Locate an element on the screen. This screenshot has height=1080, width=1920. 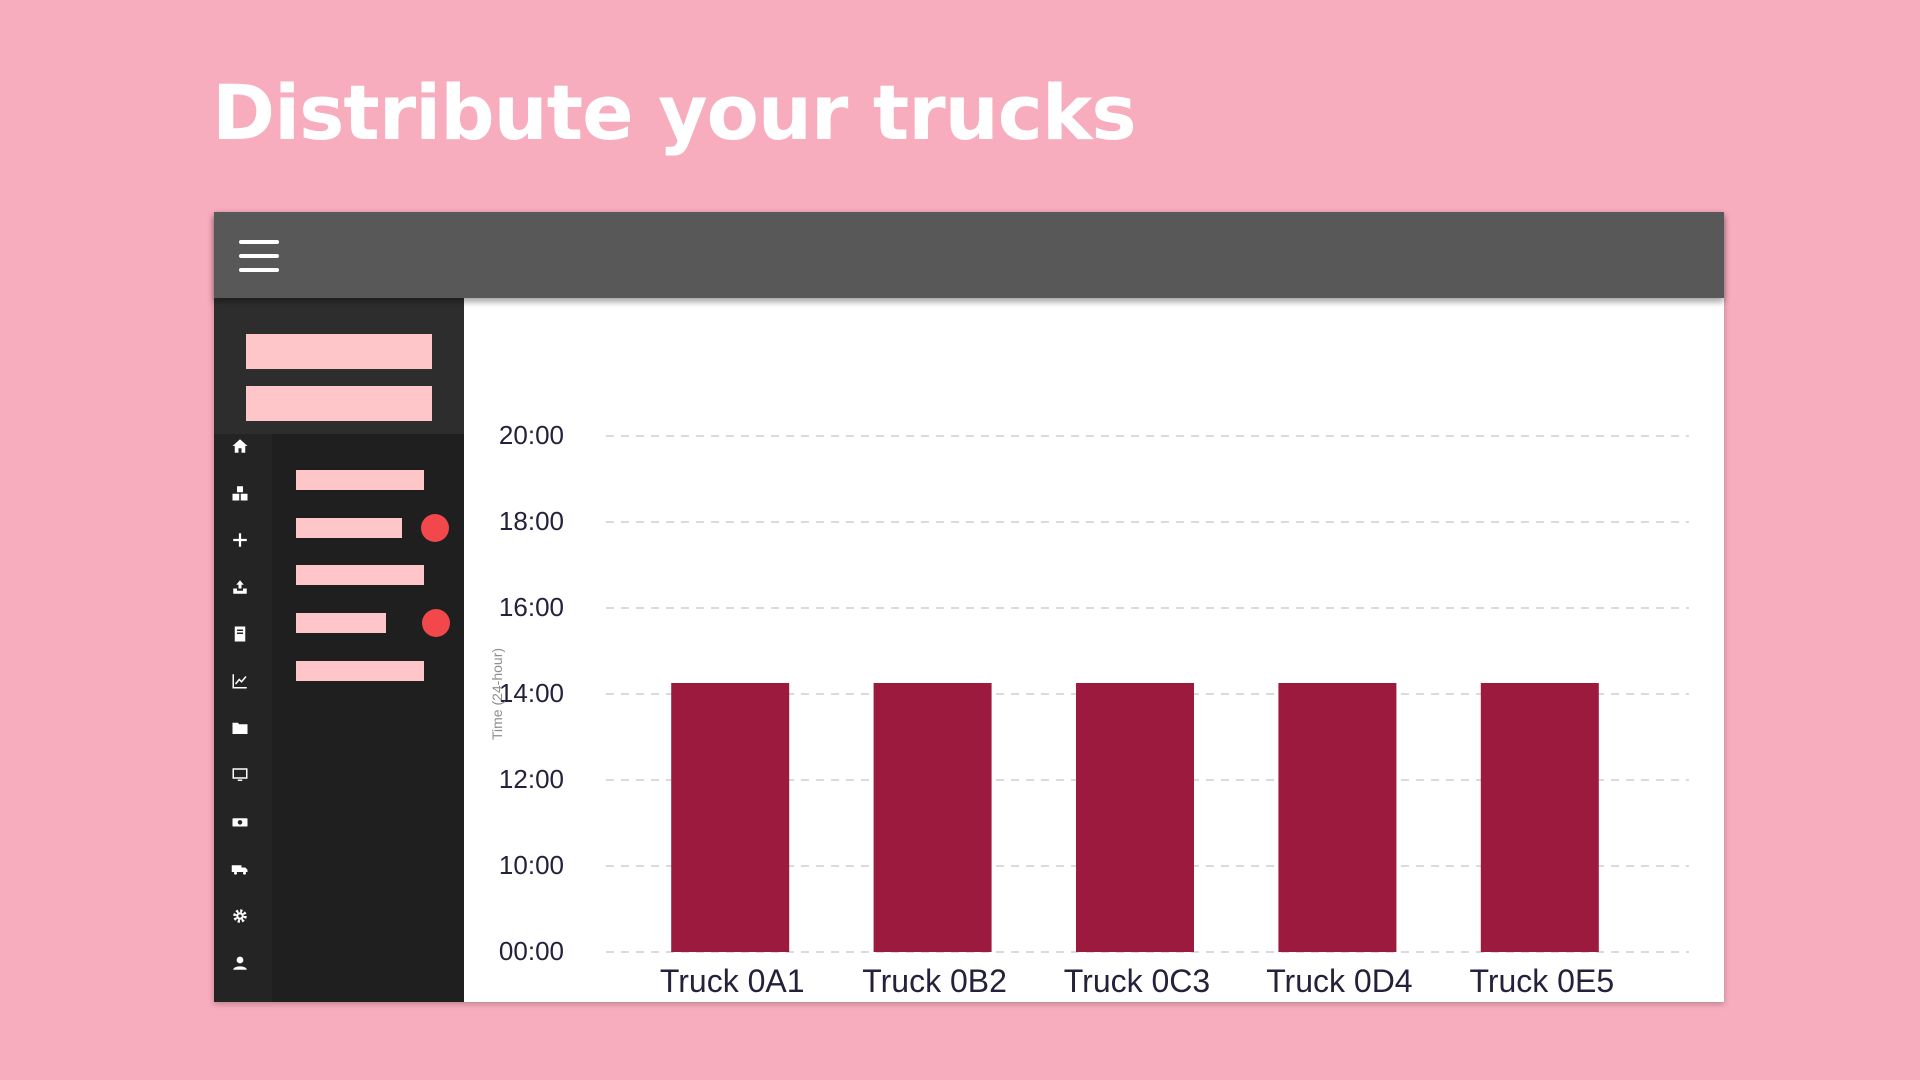
line-chart-icon is located at coordinates (240, 681).